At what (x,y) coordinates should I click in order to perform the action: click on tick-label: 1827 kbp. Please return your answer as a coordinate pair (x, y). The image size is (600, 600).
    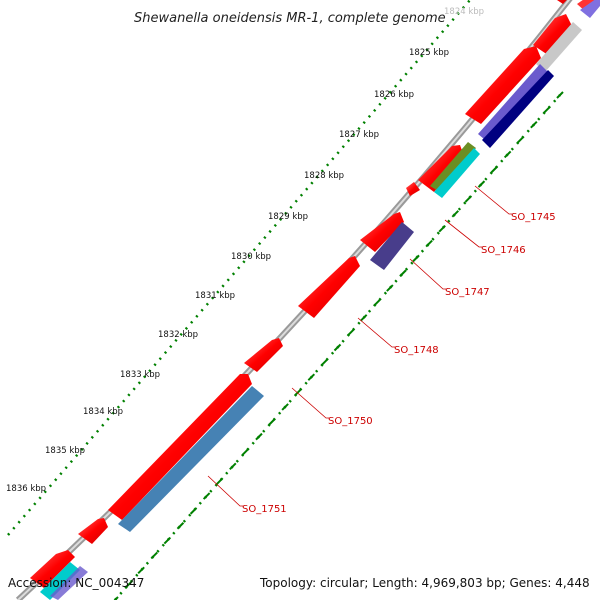
    Looking at the image, I should click on (359, 135).